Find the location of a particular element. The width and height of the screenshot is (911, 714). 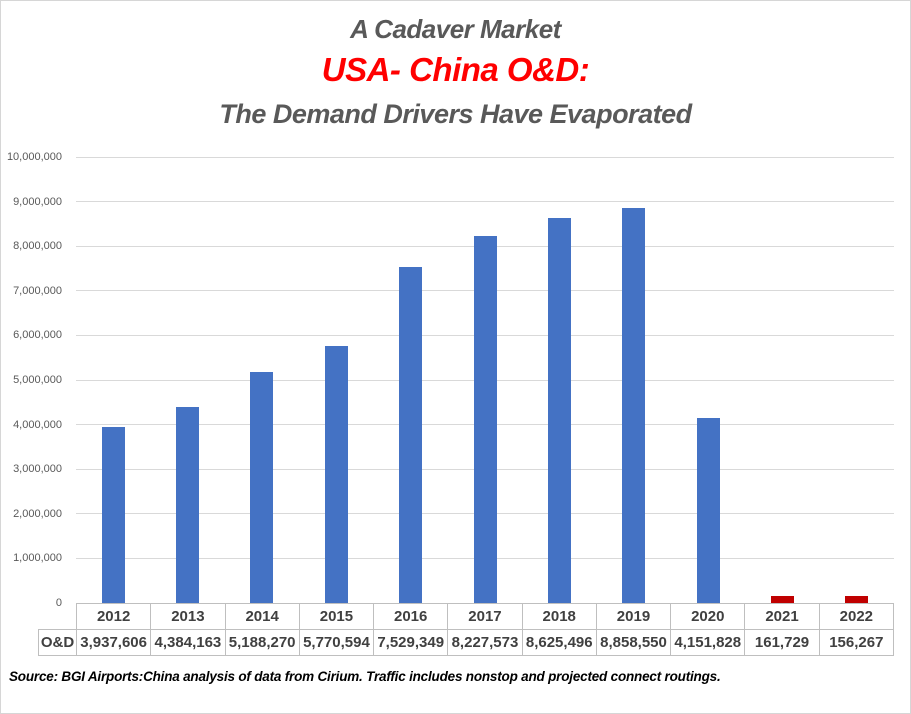

y-tick-label: 4,000,000 is located at coordinates (37, 424).